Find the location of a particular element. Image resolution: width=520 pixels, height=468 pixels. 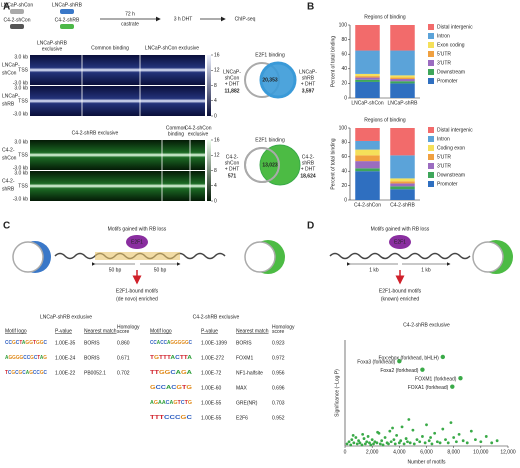

colorbar-label: 8 is located at coordinates (215, 171).